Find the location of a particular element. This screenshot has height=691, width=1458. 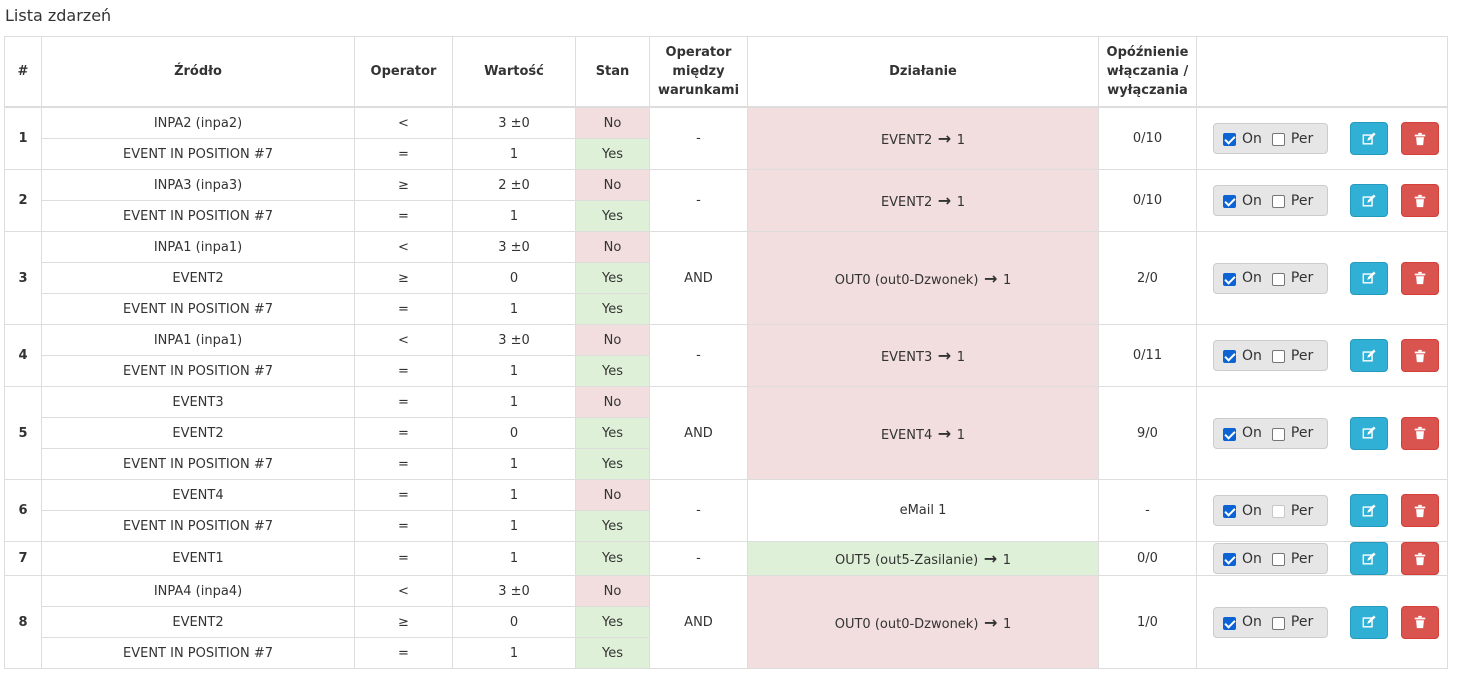

action-target: OUT0 (out0-Dzwonek) is located at coordinates (906, 624).